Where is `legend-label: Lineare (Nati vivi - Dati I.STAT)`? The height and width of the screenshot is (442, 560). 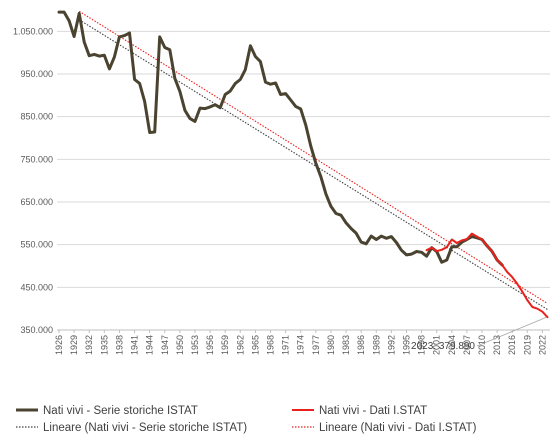 legend-label: Lineare (Nati vivi - Dati I.STAT) is located at coordinates (398, 428).